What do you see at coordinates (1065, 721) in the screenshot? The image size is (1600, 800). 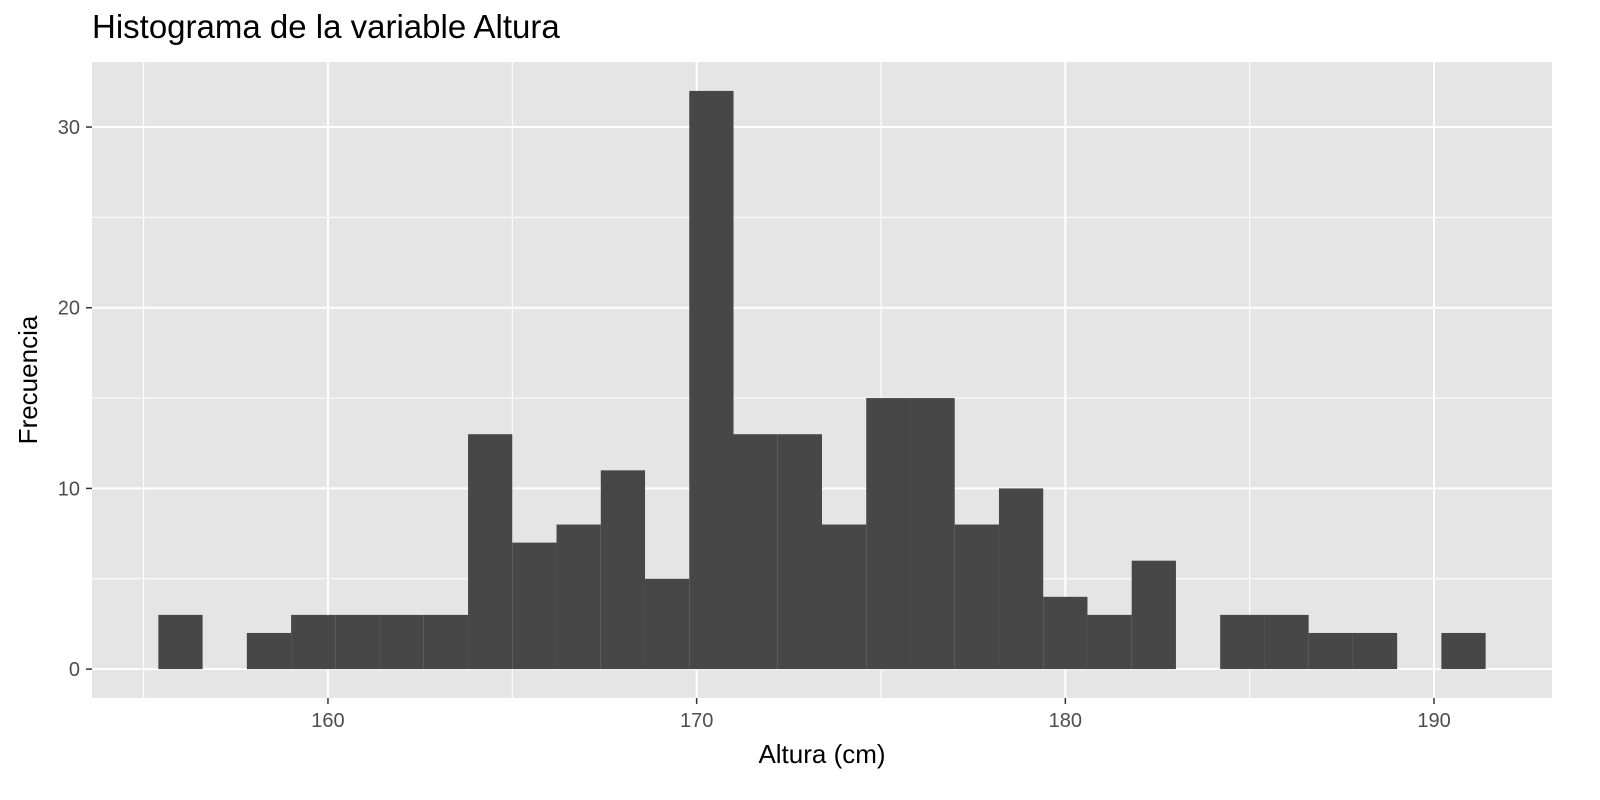 I see `x-tick-label: 180` at bounding box center [1065, 721].